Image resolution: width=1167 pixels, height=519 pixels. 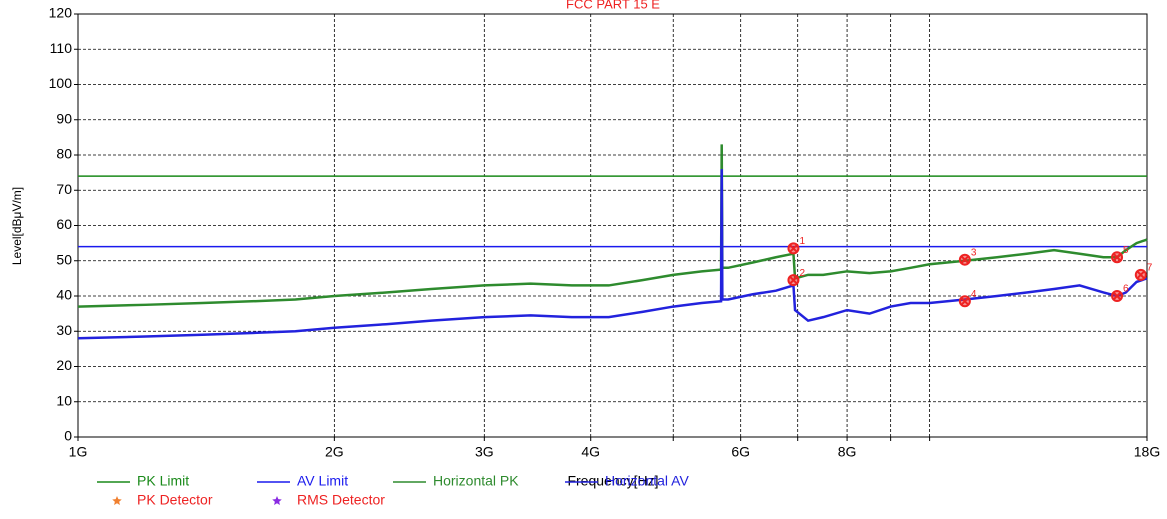 I want to click on x-tick-label: 3G, so click(x=484, y=452).